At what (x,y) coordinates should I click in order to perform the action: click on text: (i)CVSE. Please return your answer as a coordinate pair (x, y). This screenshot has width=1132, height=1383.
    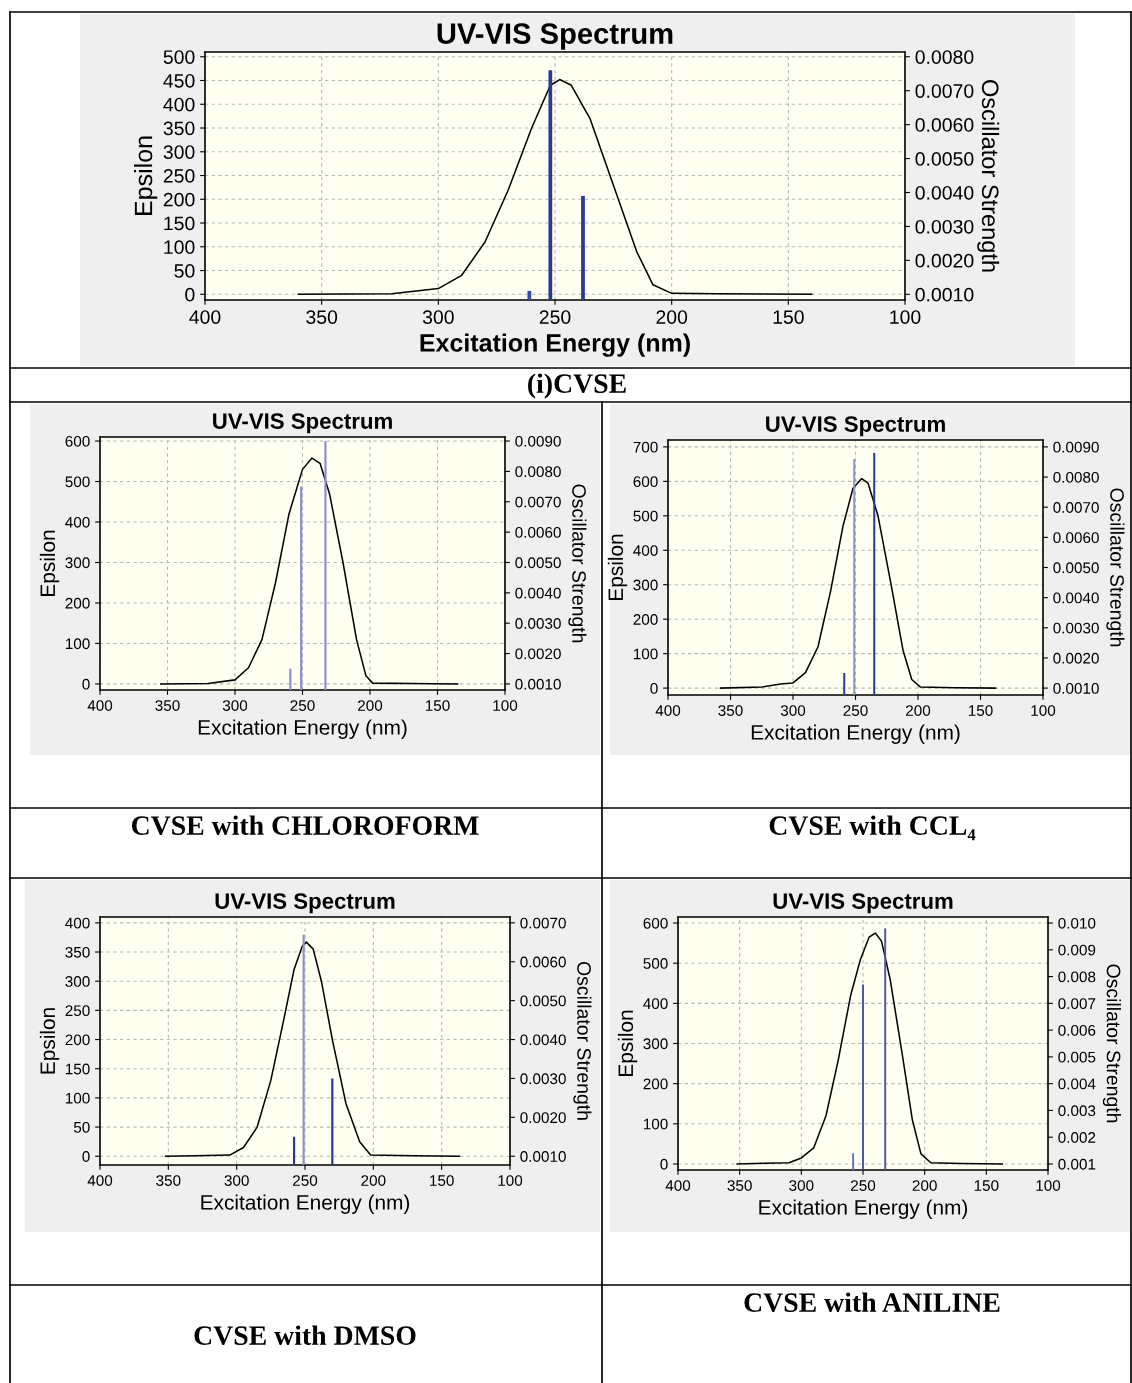
    Looking at the image, I should click on (577, 386).